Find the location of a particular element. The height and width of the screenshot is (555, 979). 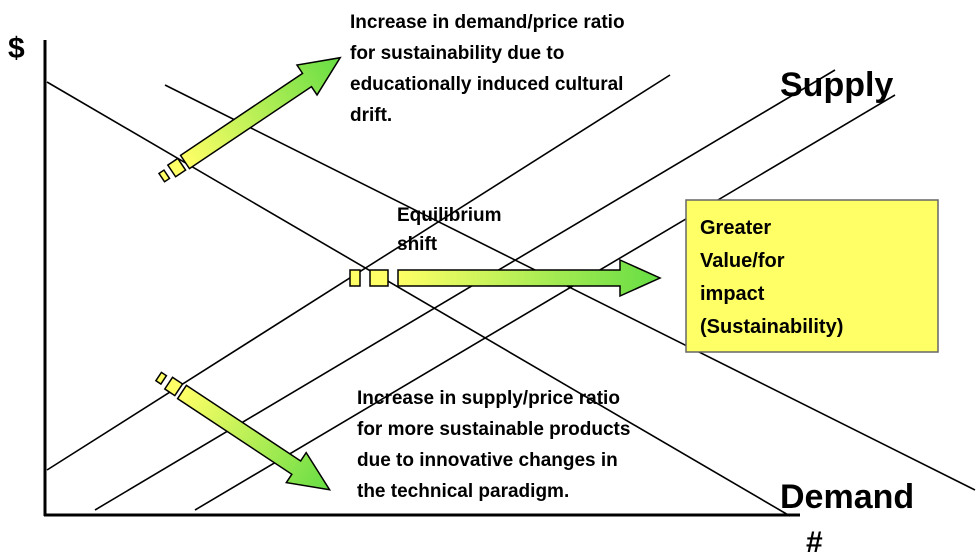

annotation-line: educationally induced cultural is located at coordinates (486, 84).